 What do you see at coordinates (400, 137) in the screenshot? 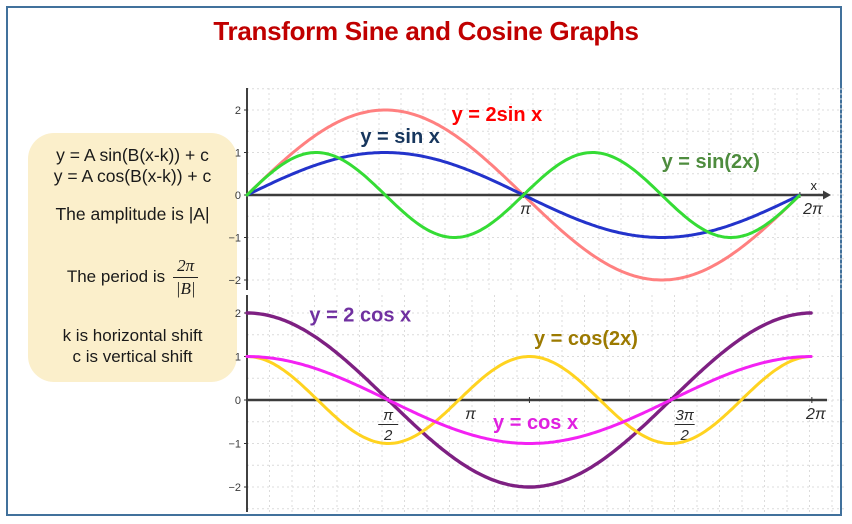
I see `curve-label-y-sin-x: y = sin x` at bounding box center [400, 137].